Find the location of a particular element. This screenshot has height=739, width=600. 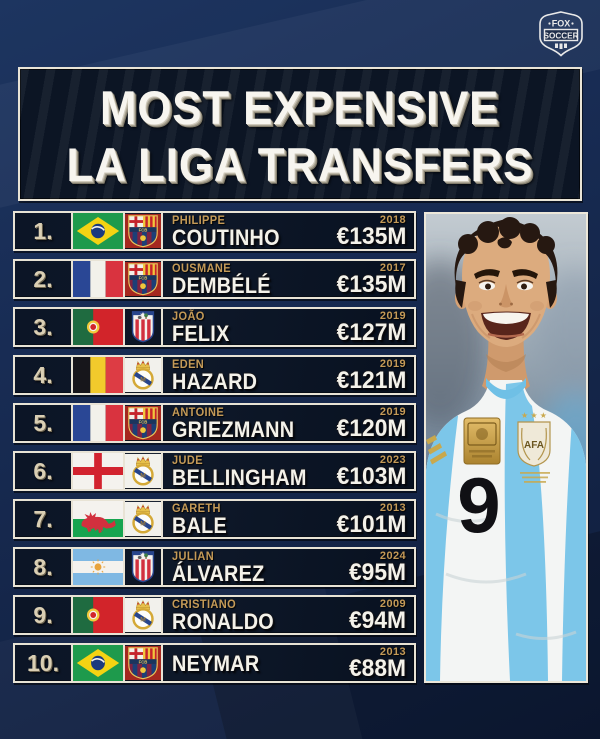

transfer-fee: €95M is located at coordinates (377, 572).